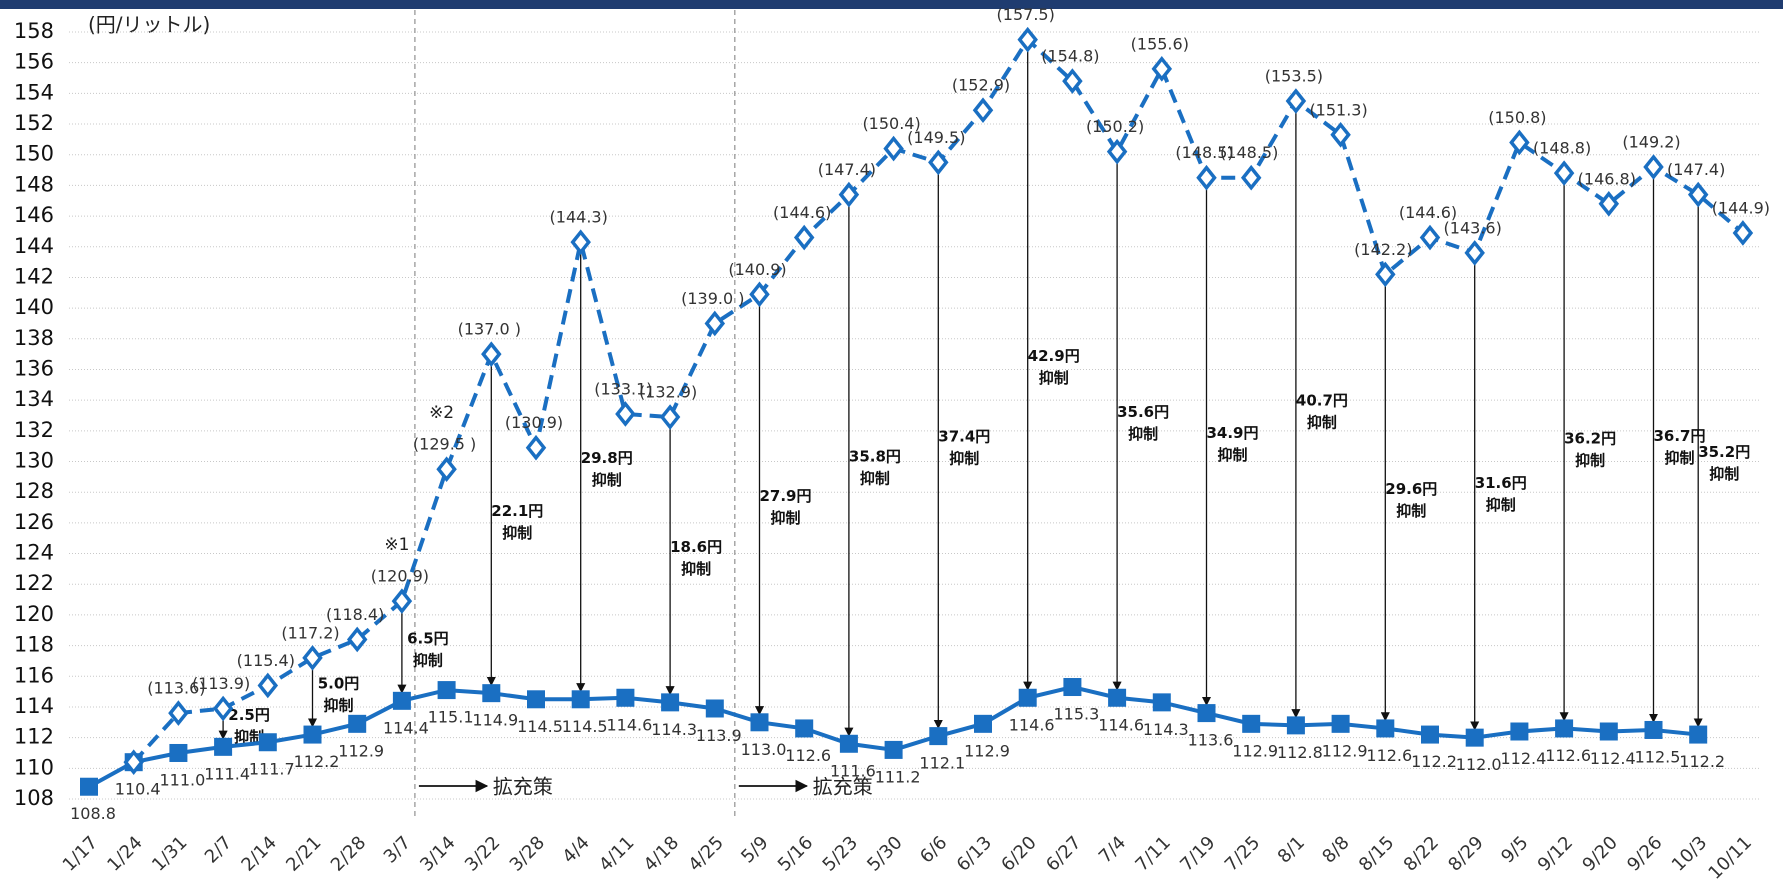 Image resolution: width=1783 pixels, height=894 pixels. What do you see at coordinates (489, 329) in the screenshot?
I see `data-label: (137.0 )` at bounding box center [489, 329].